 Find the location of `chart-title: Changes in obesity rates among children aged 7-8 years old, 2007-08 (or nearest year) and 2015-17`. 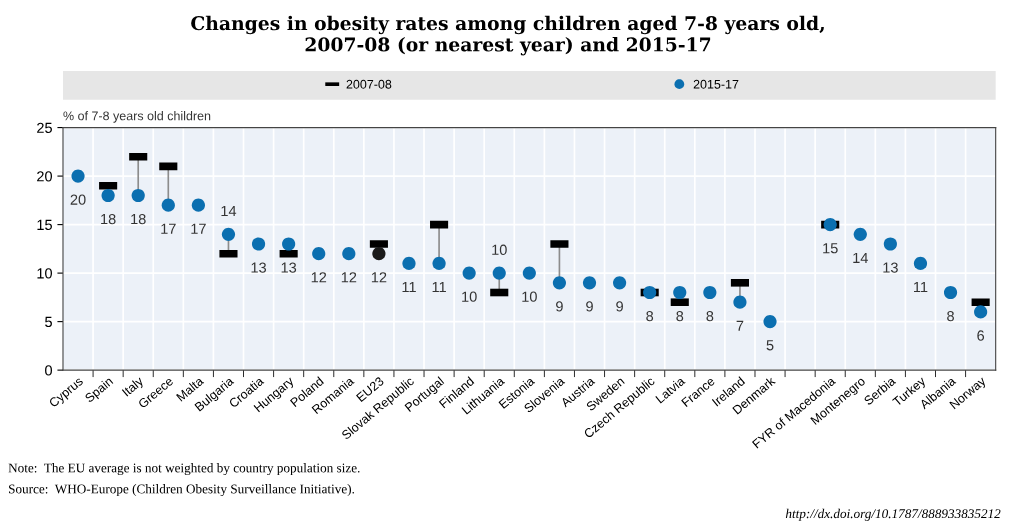

chart-title: Changes in obesity rates among children aged 7-8 years old, 2007-08 (or nearest year) and 2015-17 is located at coordinates (507, 35).